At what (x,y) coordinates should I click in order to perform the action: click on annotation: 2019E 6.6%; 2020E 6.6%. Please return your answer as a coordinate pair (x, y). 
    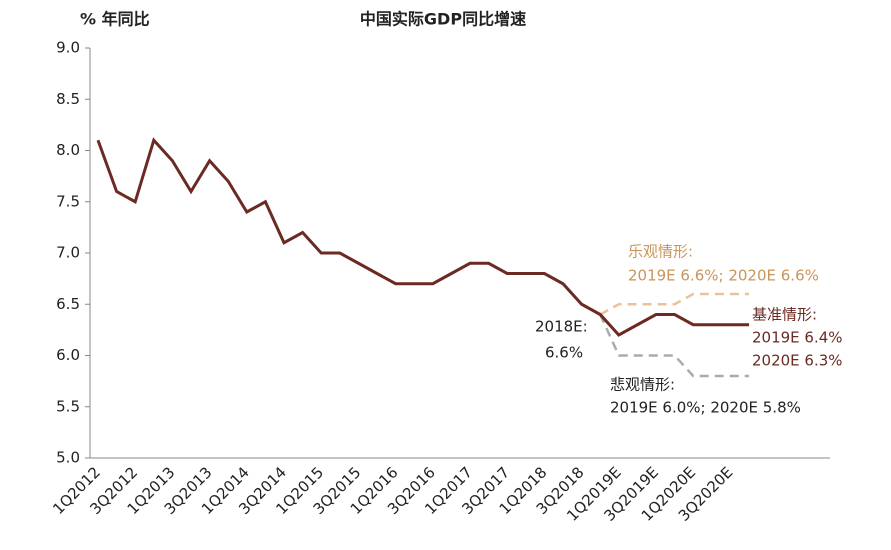
    Looking at the image, I should click on (723, 276).